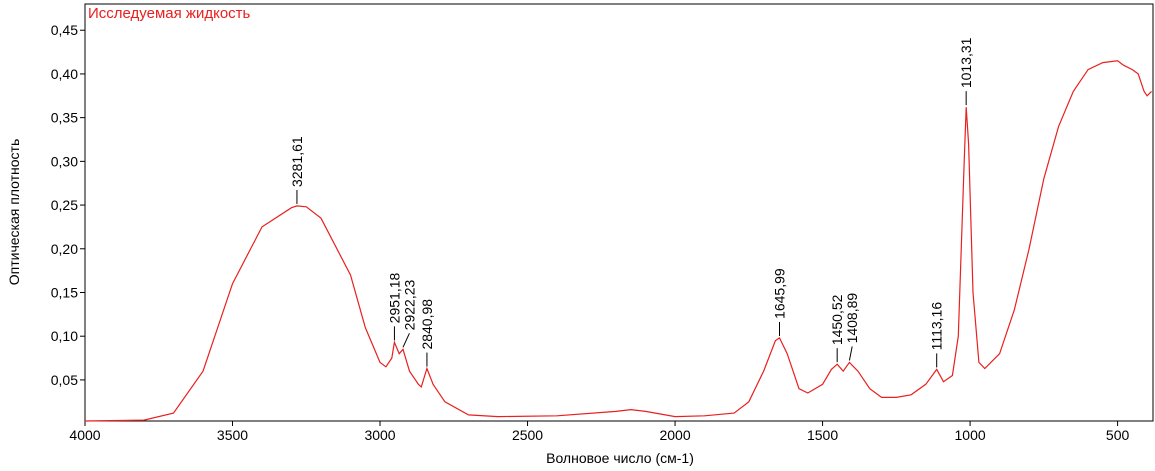 This screenshot has height=471, width=1155. Describe the element at coordinates (1118, 435) in the screenshot. I see `x-tick-label: 500` at that location.